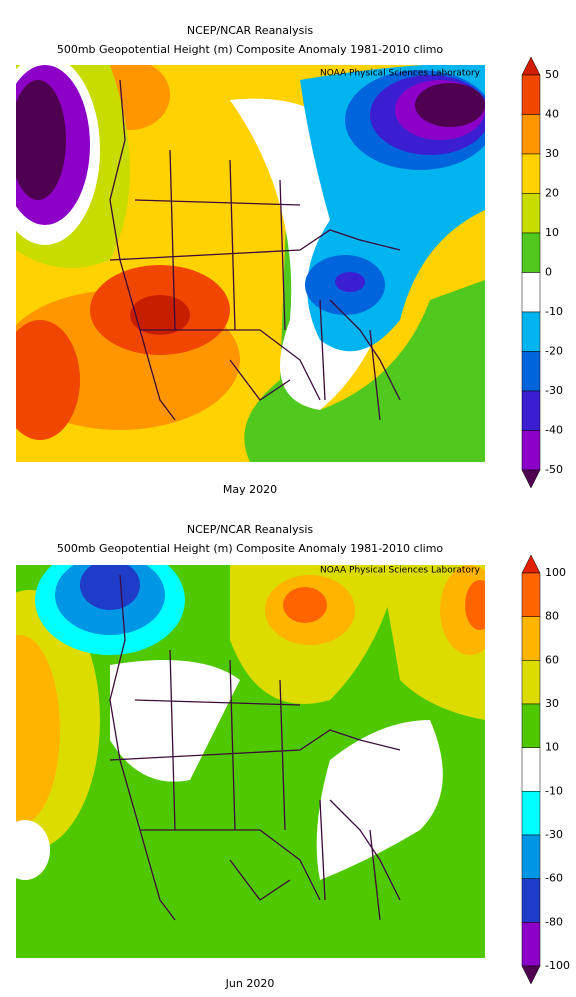  I want to click on colorbar-label: 80, so click(552, 616).